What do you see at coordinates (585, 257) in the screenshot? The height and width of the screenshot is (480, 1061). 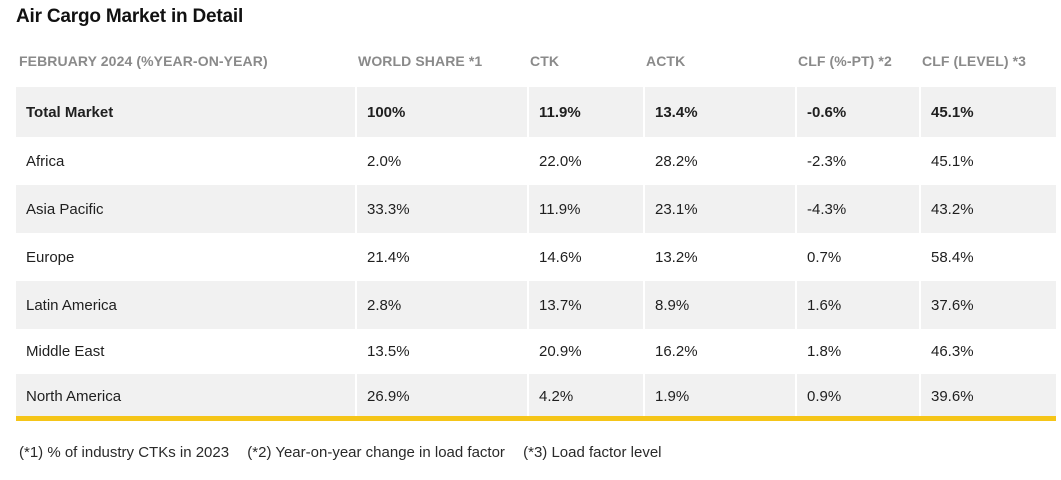 I see `table-cell: 14.6%` at bounding box center [585, 257].